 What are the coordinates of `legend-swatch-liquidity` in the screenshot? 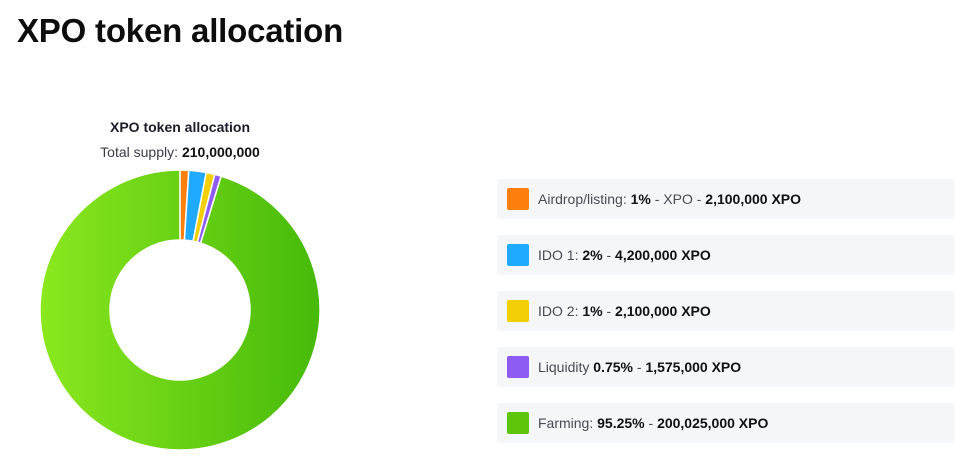 It's located at (518, 367).